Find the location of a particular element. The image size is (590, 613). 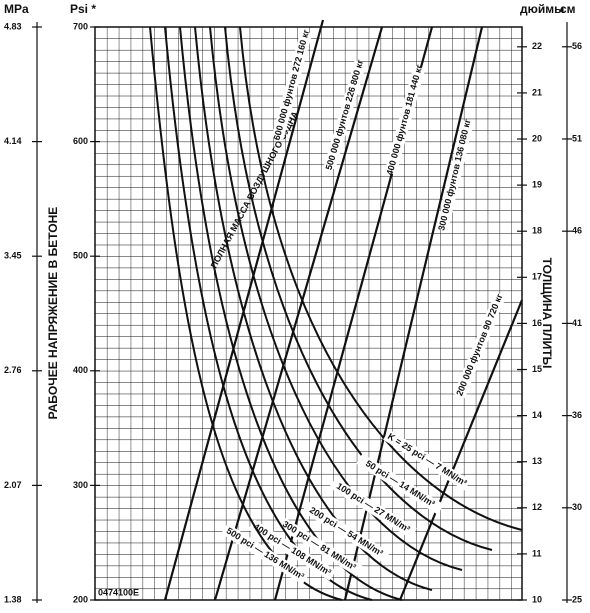

tick-label: 30 is located at coordinates (577, 507).